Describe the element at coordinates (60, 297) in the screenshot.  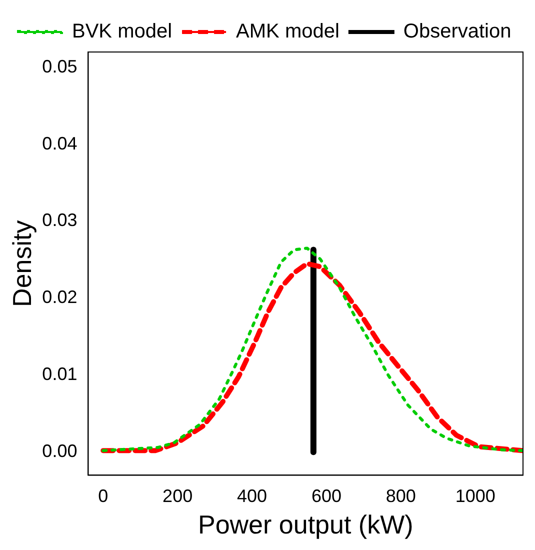
I see `y-tick-label: 0.02` at that location.